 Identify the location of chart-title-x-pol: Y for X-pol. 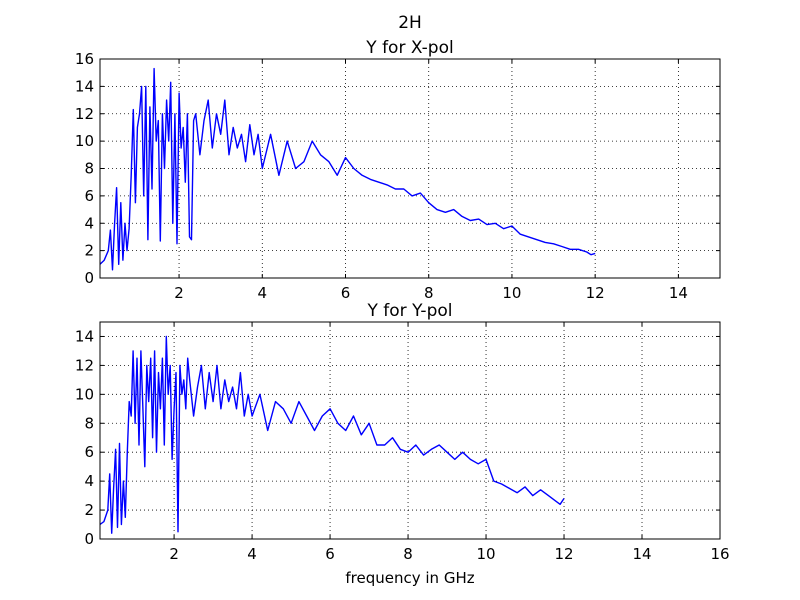
(409, 48).